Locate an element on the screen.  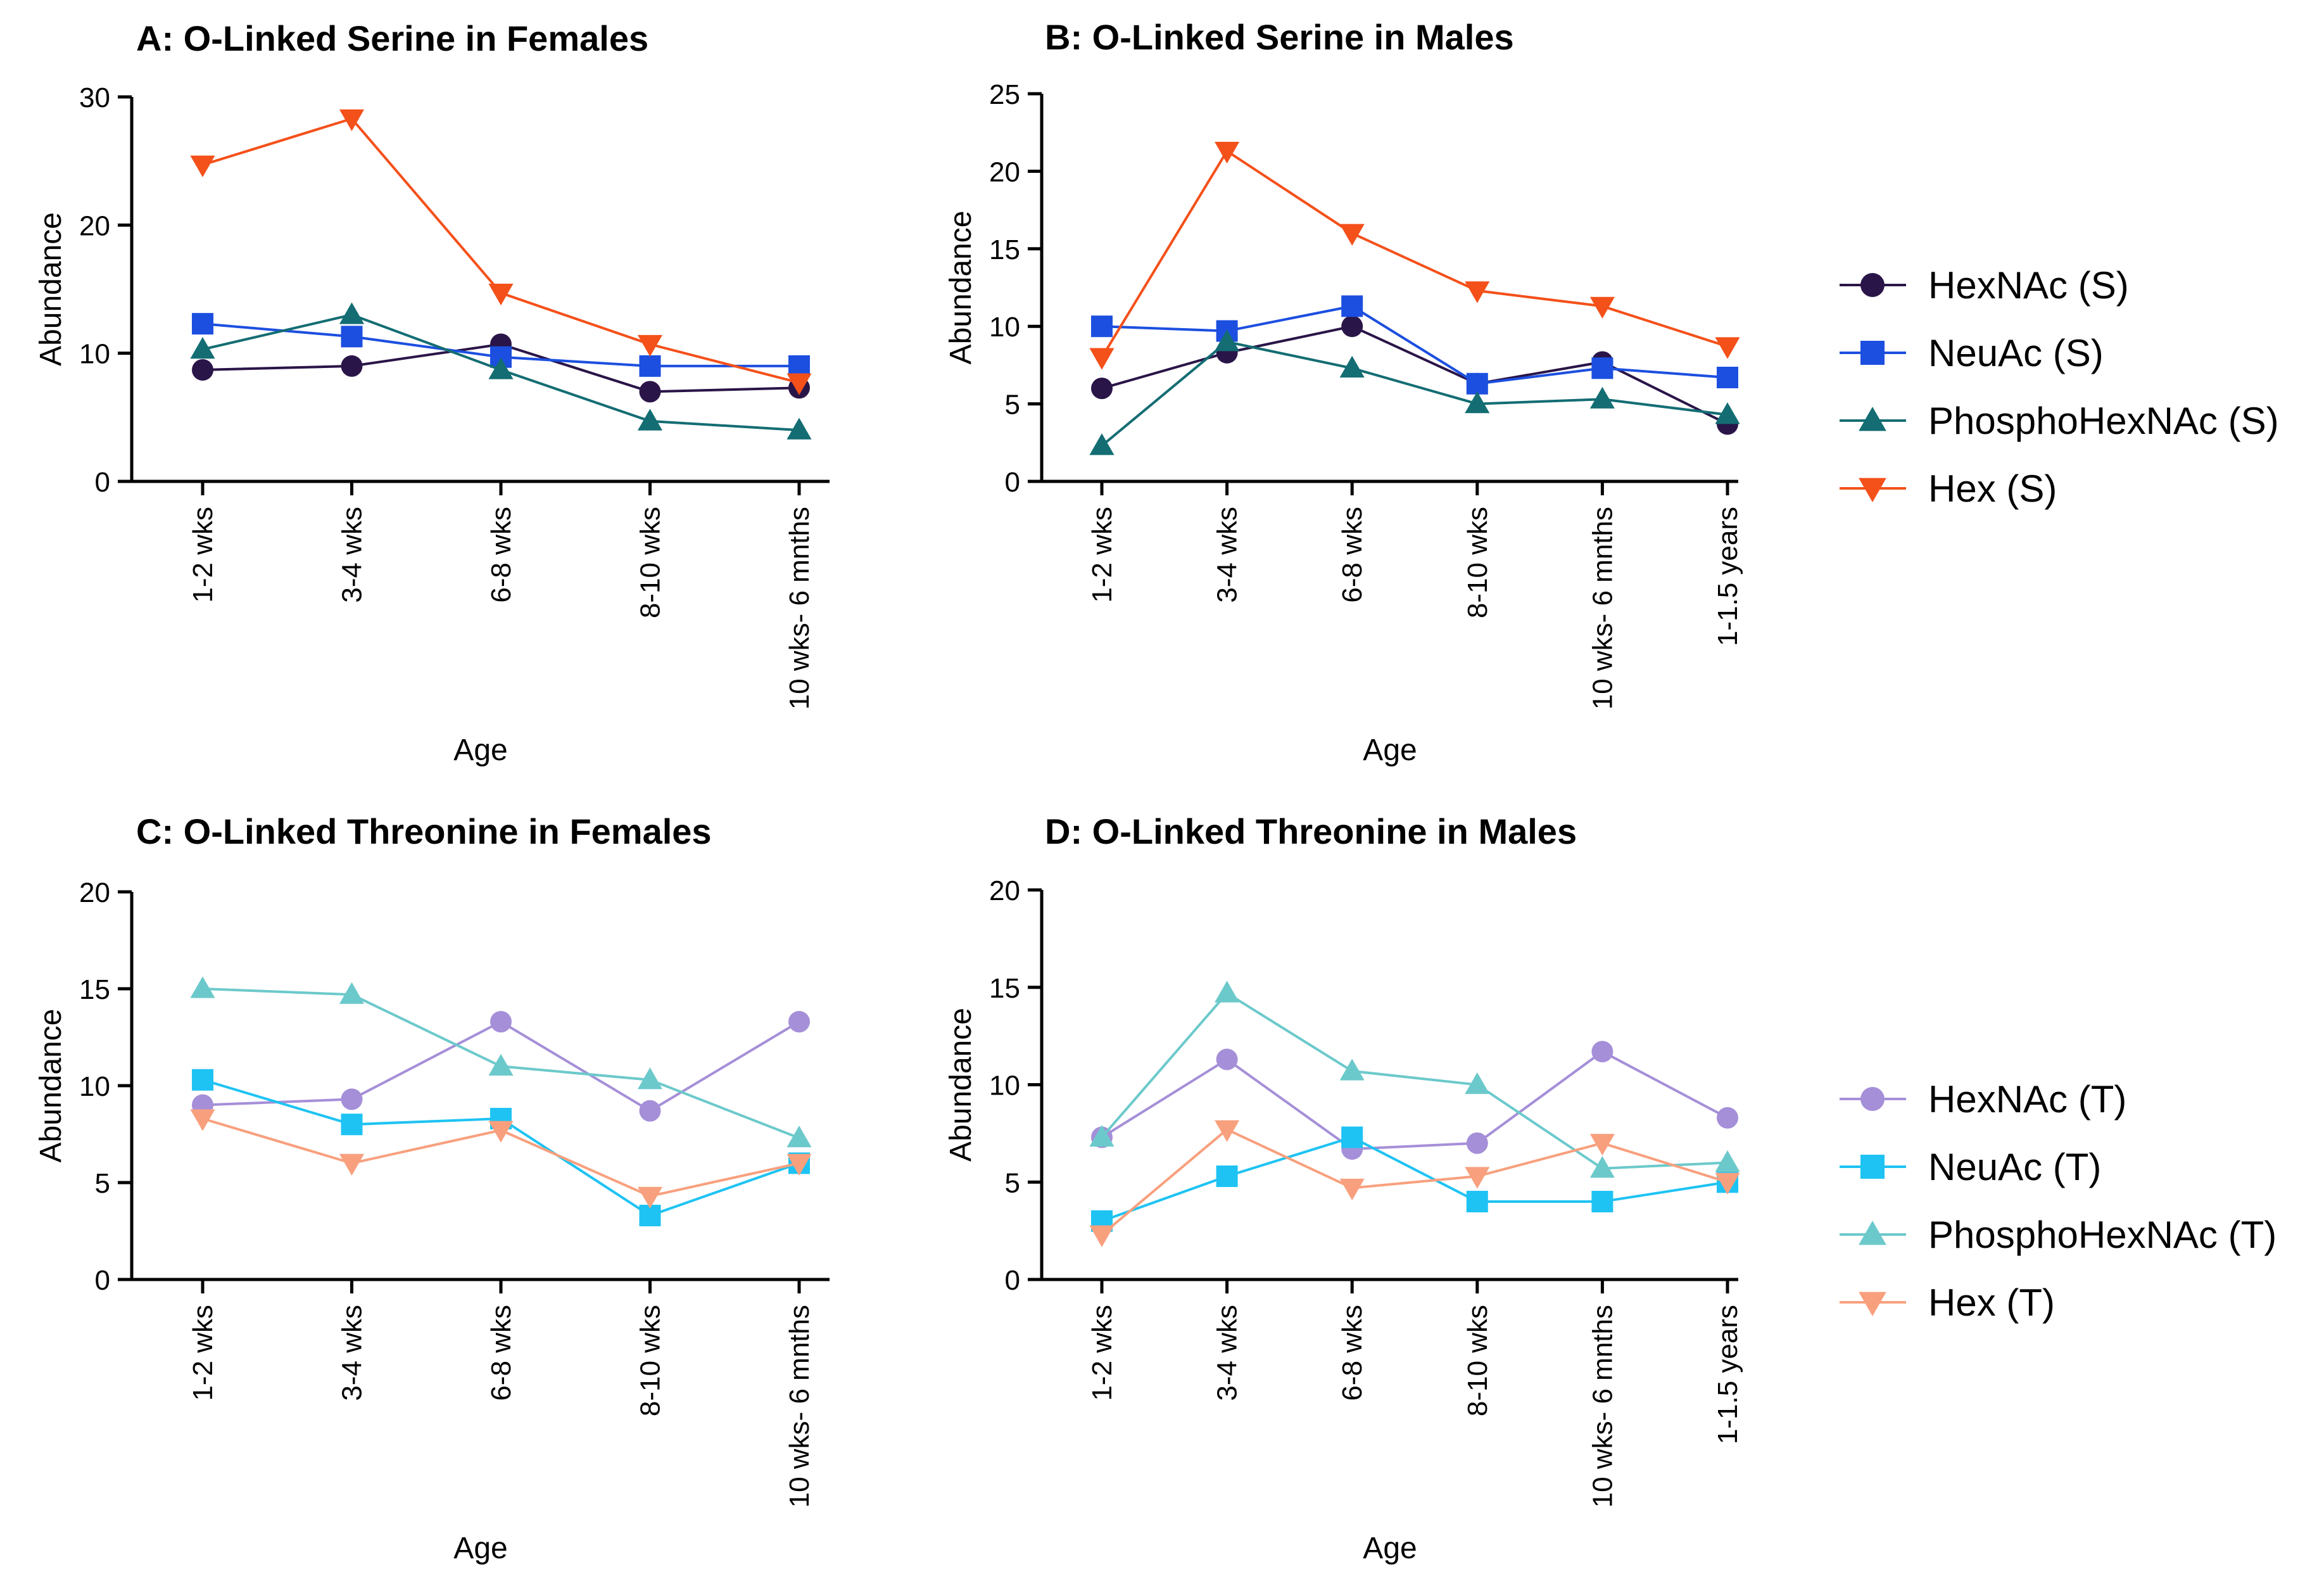
legend-label: NeuAc (S) is located at coordinates (2016, 353).